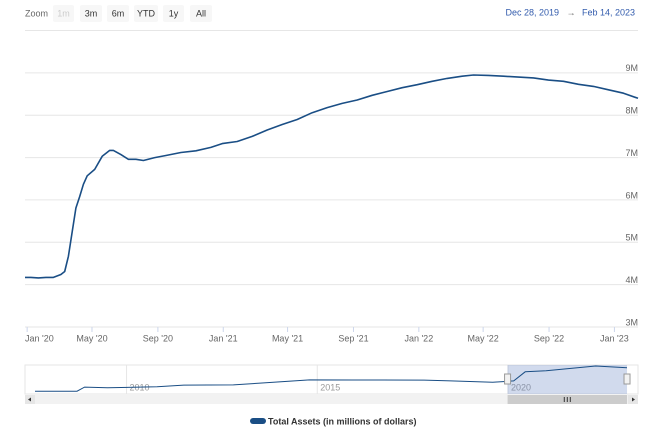  What do you see at coordinates (532, 12) in the screenshot?
I see `range-from: Dec 28, 2019` at bounding box center [532, 12].